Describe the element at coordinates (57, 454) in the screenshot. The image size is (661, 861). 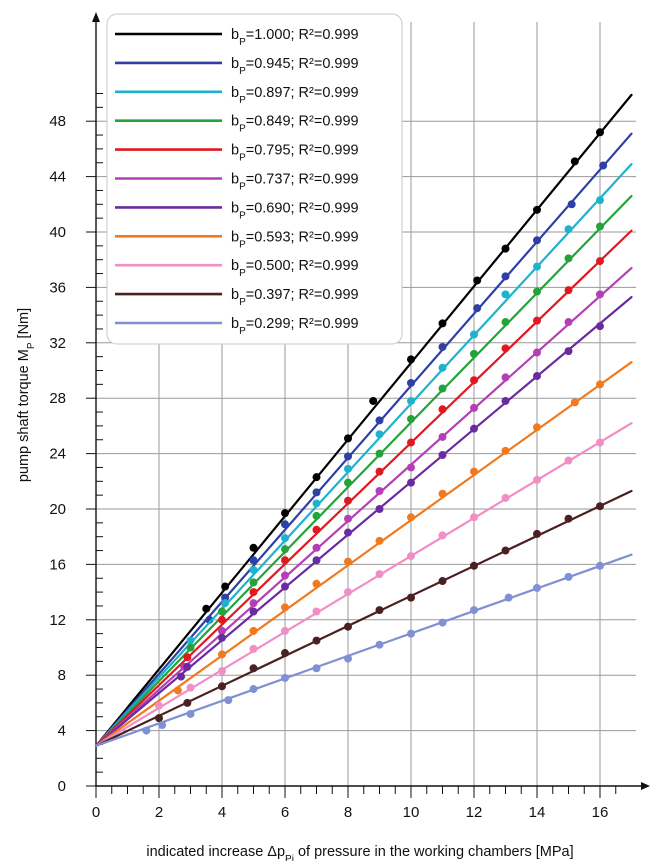
I see `y-tick-label: 24` at that location.